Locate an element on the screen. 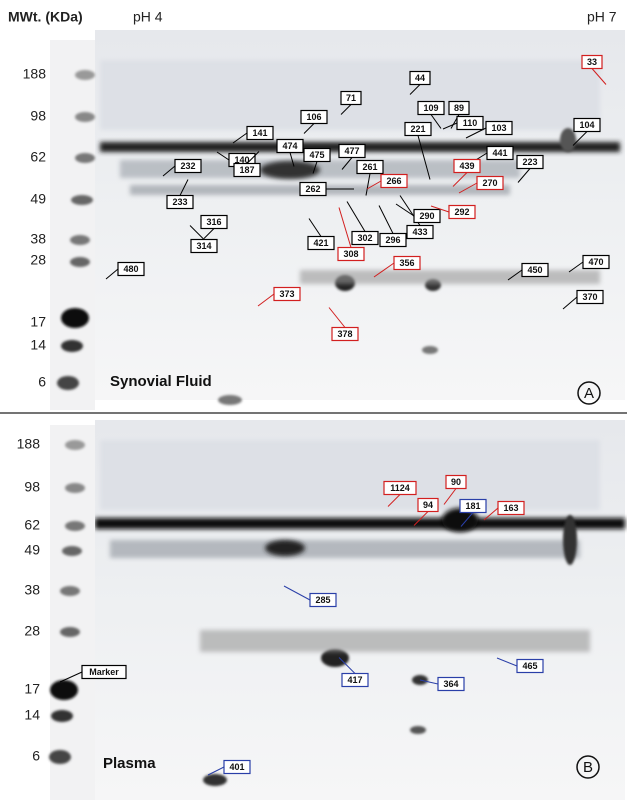  spot-label: 266 is located at coordinates (393, 181).